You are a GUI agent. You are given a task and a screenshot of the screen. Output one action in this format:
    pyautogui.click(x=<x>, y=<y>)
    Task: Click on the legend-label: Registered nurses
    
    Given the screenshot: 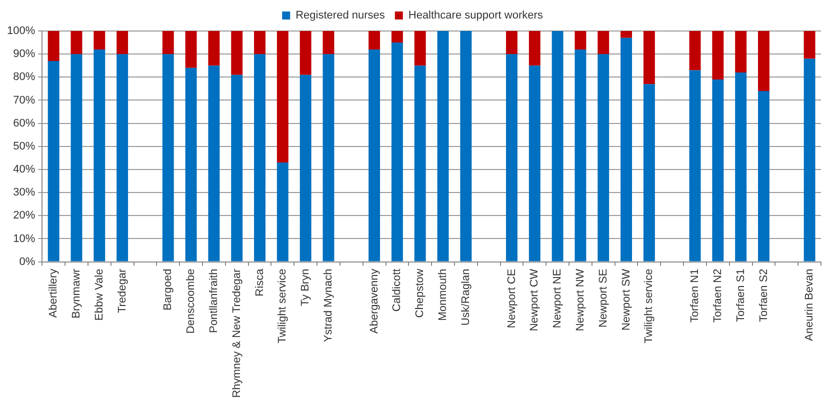 What is the action you would take?
    pyautogui.click(x=341, y=16)
    